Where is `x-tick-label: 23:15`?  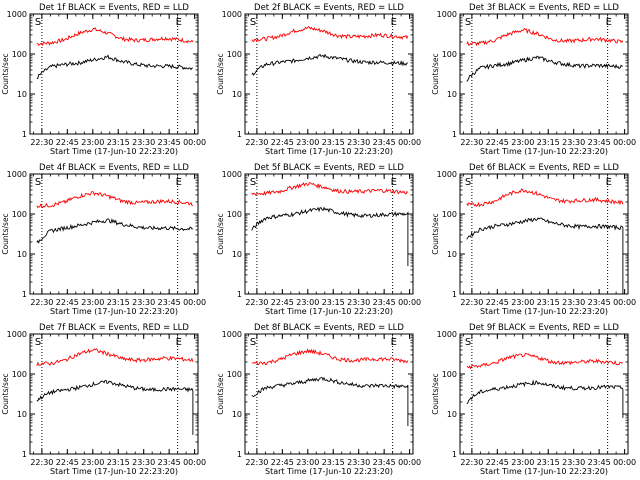 x-tick-label: 23:15 is located at coordinates (333, 462).